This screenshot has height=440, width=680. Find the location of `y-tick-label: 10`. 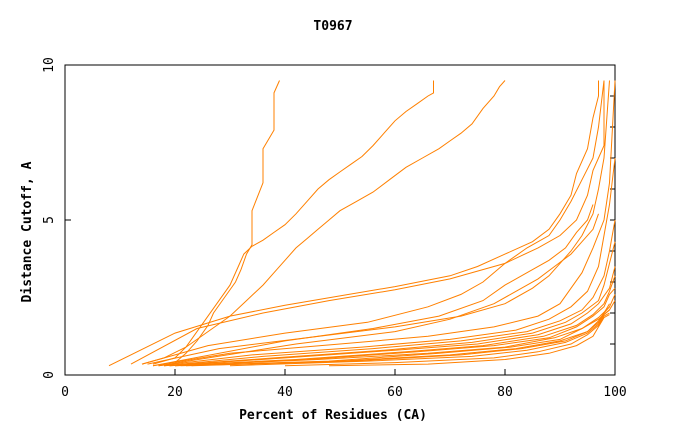

y-tick-label: 10 is located at coordinates (49, 65).